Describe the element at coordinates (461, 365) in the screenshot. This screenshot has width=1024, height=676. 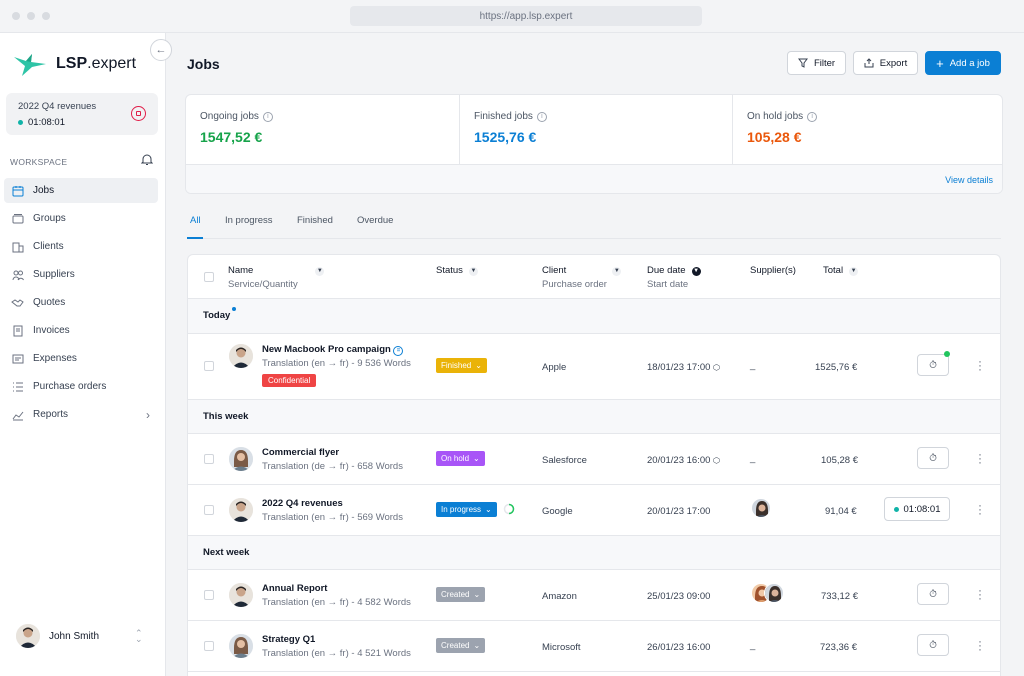
I see `status-badge: Finished ⌄` at that location.